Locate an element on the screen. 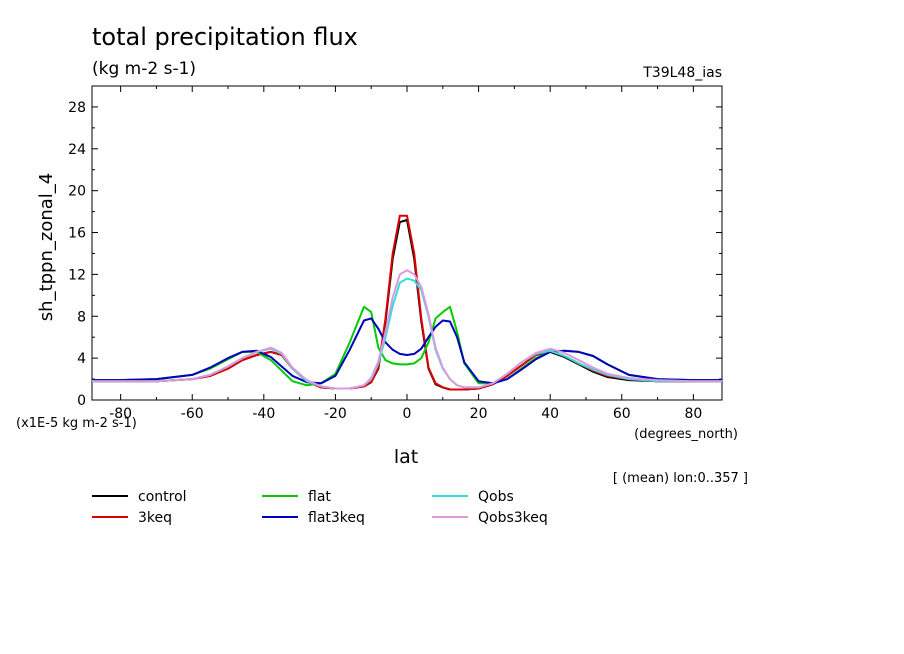 This screenshot has height=654, width=904. y-tick-label: 12 is located at coordinates (77, 275).